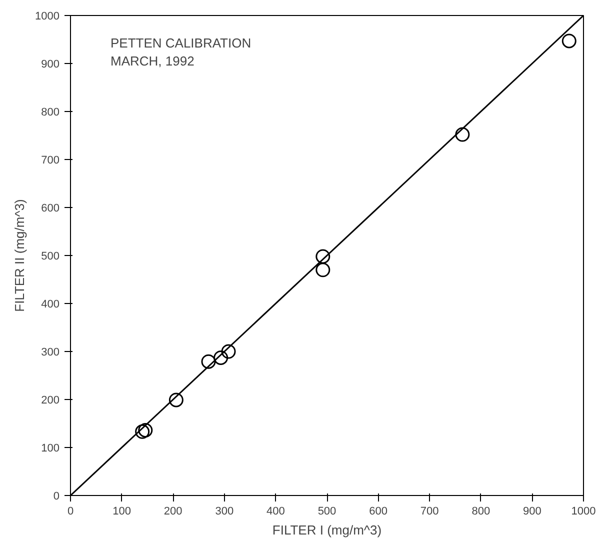 This screenshot has height=550, width=613. I want to click on x-tick-label: 300, so click(224, 512).